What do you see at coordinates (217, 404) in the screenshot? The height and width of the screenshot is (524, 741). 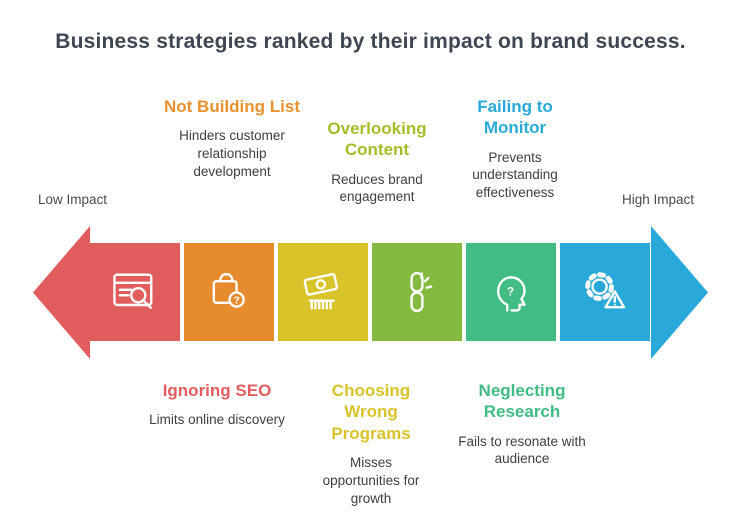 I see `bottom-label-ignoring-seo: Ignoring SEO Limits online discovery` at bounding box center [217, 404].